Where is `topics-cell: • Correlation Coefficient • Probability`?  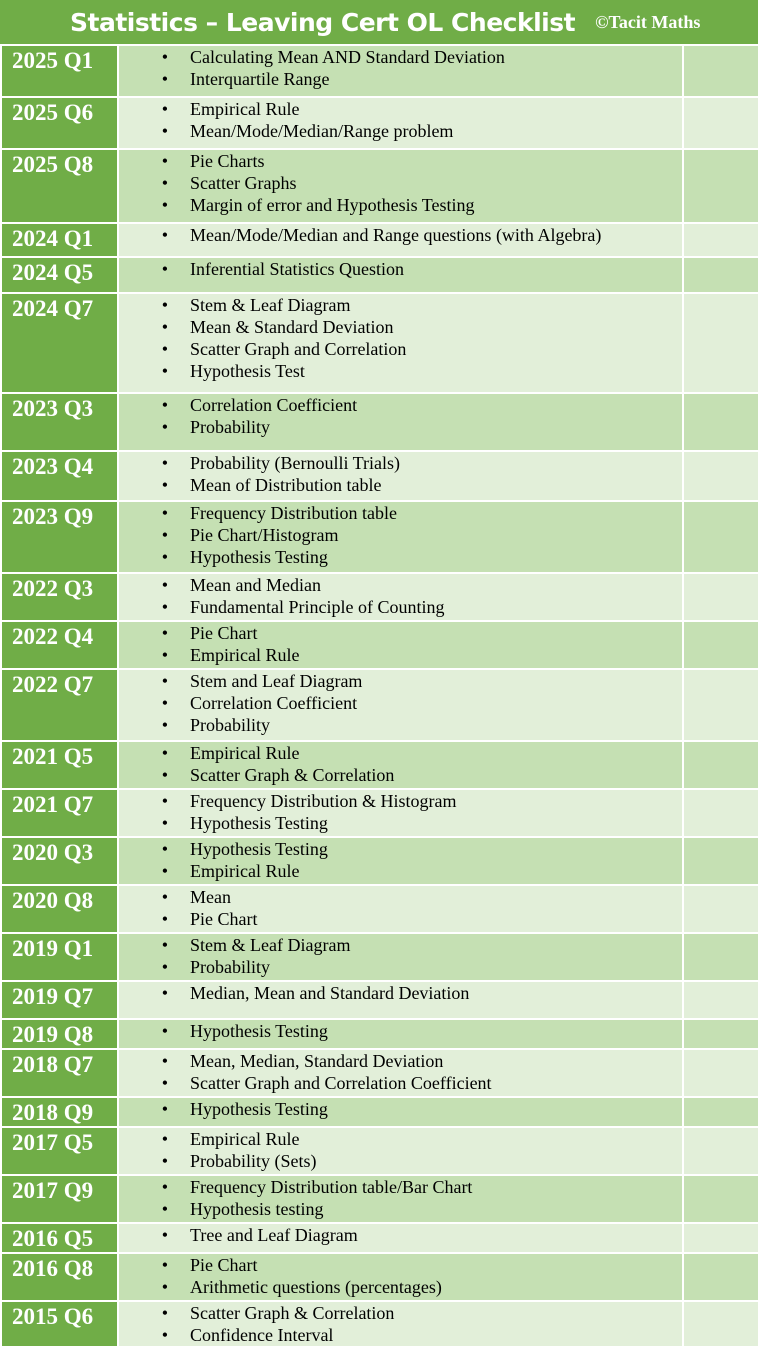
topics-cell: • Correlation Coefficient • Probability is located at coordinates (400, 422).